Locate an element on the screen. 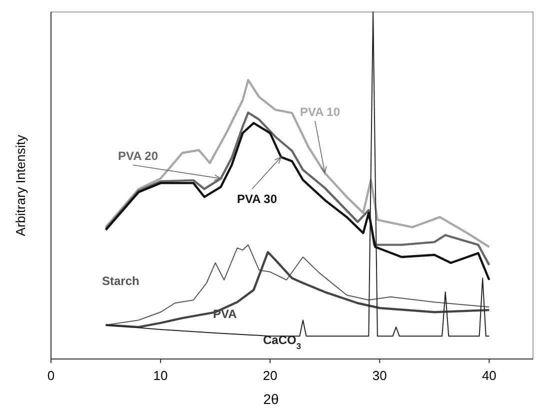 The width and height of the screenshot is (539, 409). series-label: PVA 20 is located at coordinates (138, 156).